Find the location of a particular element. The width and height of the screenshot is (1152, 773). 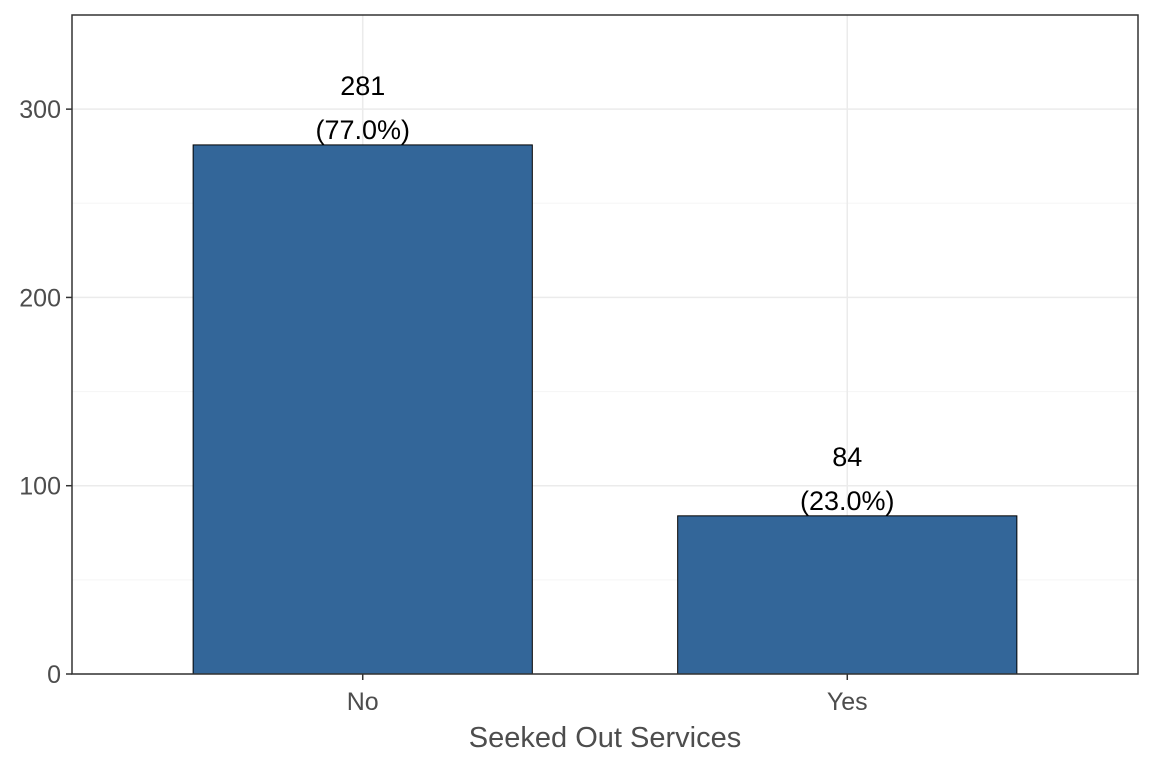

data-label-count: 84 is located at coordinates (847, 457).